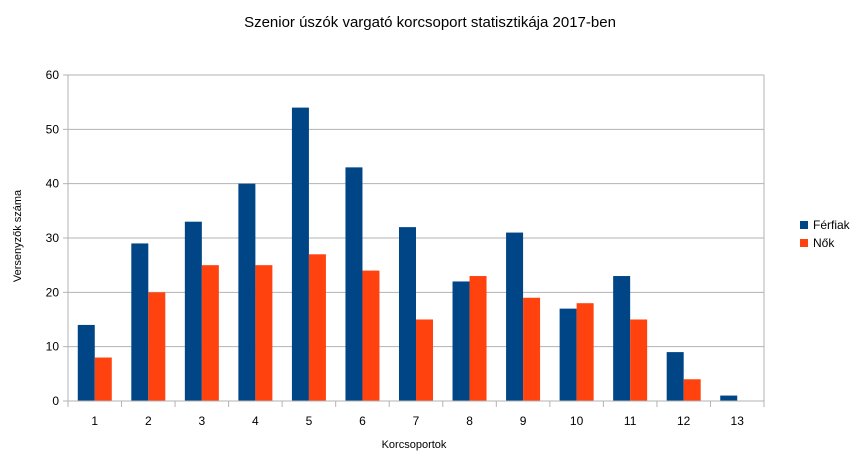  Describe the element at coordinates (523, 421) in the screenshot. I see `x-tick-label: 9` at that location.